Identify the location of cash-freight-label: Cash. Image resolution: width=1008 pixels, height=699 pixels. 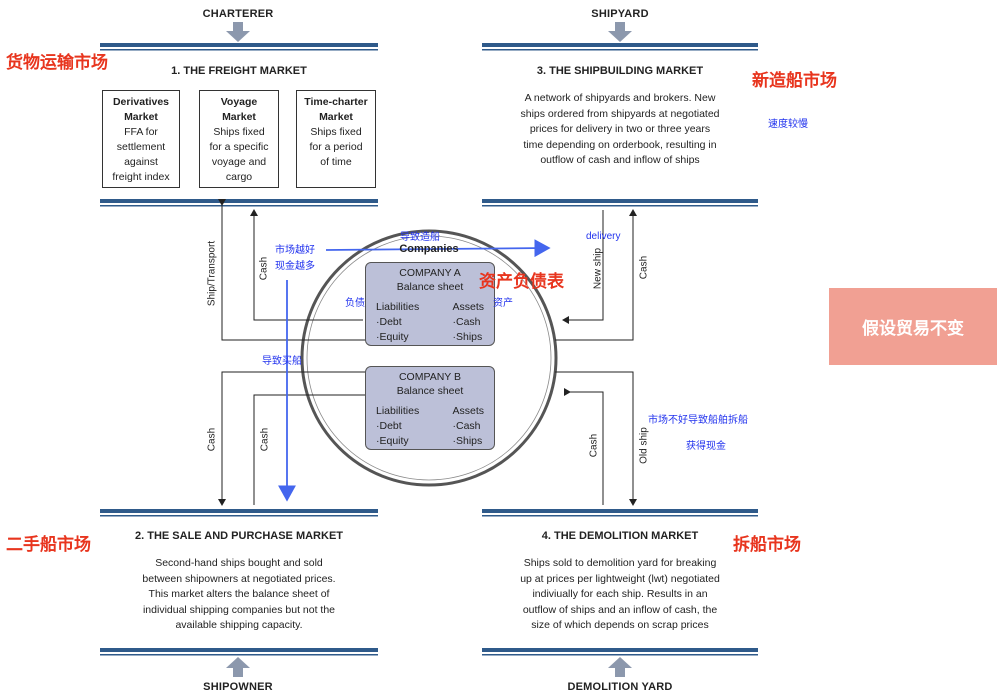
(264, 268).